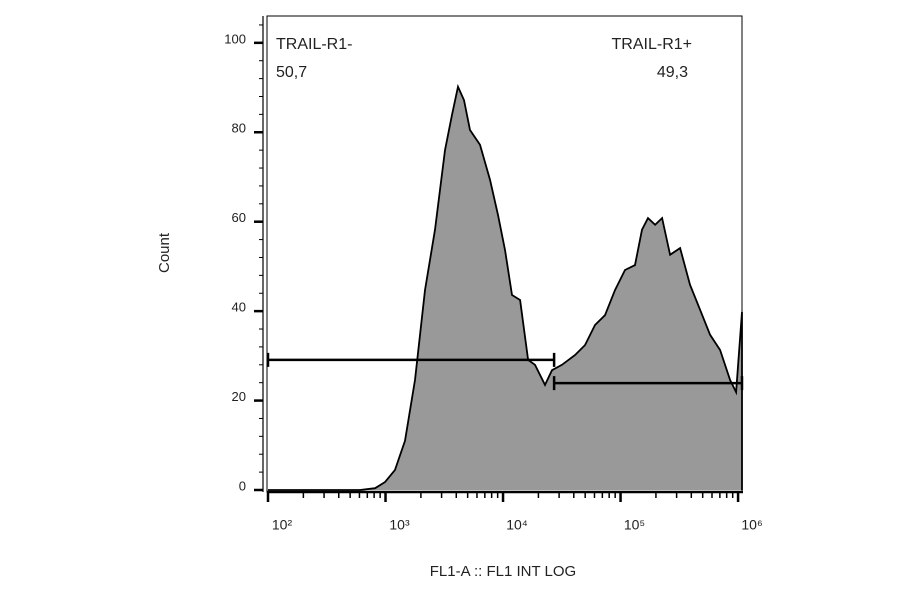 This screenshot has height=594, width=900. Describe the element at coordinates (672, 72) in the screenshot. I see `gate-stat: 49,3` at that location.